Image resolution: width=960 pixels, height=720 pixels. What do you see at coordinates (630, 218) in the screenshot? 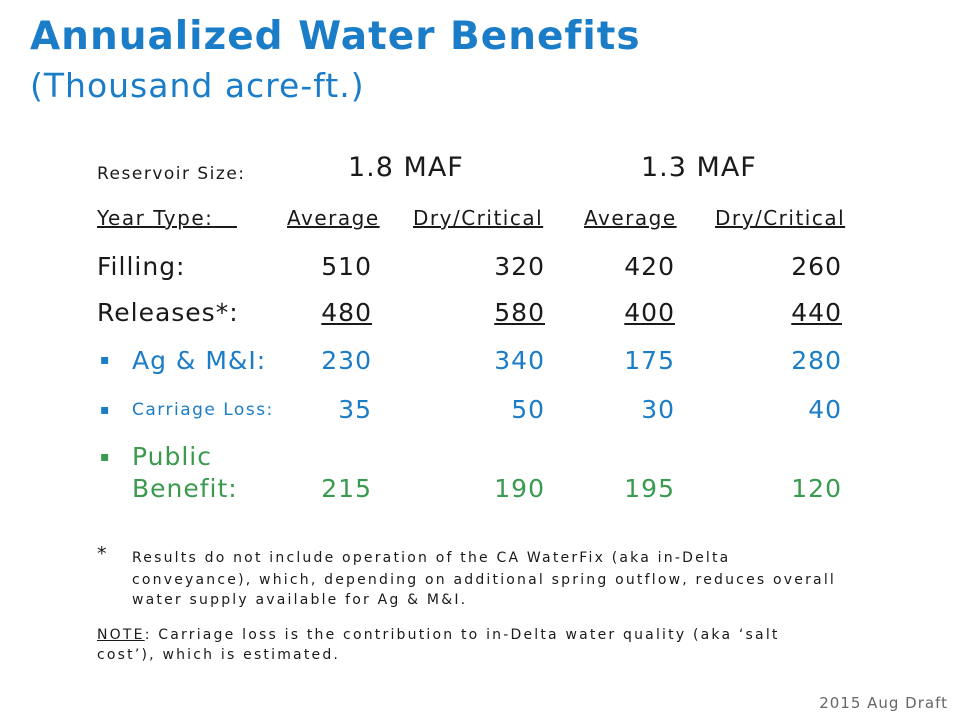
I see `year-type-3: Average` at bounding box center [630, 218].